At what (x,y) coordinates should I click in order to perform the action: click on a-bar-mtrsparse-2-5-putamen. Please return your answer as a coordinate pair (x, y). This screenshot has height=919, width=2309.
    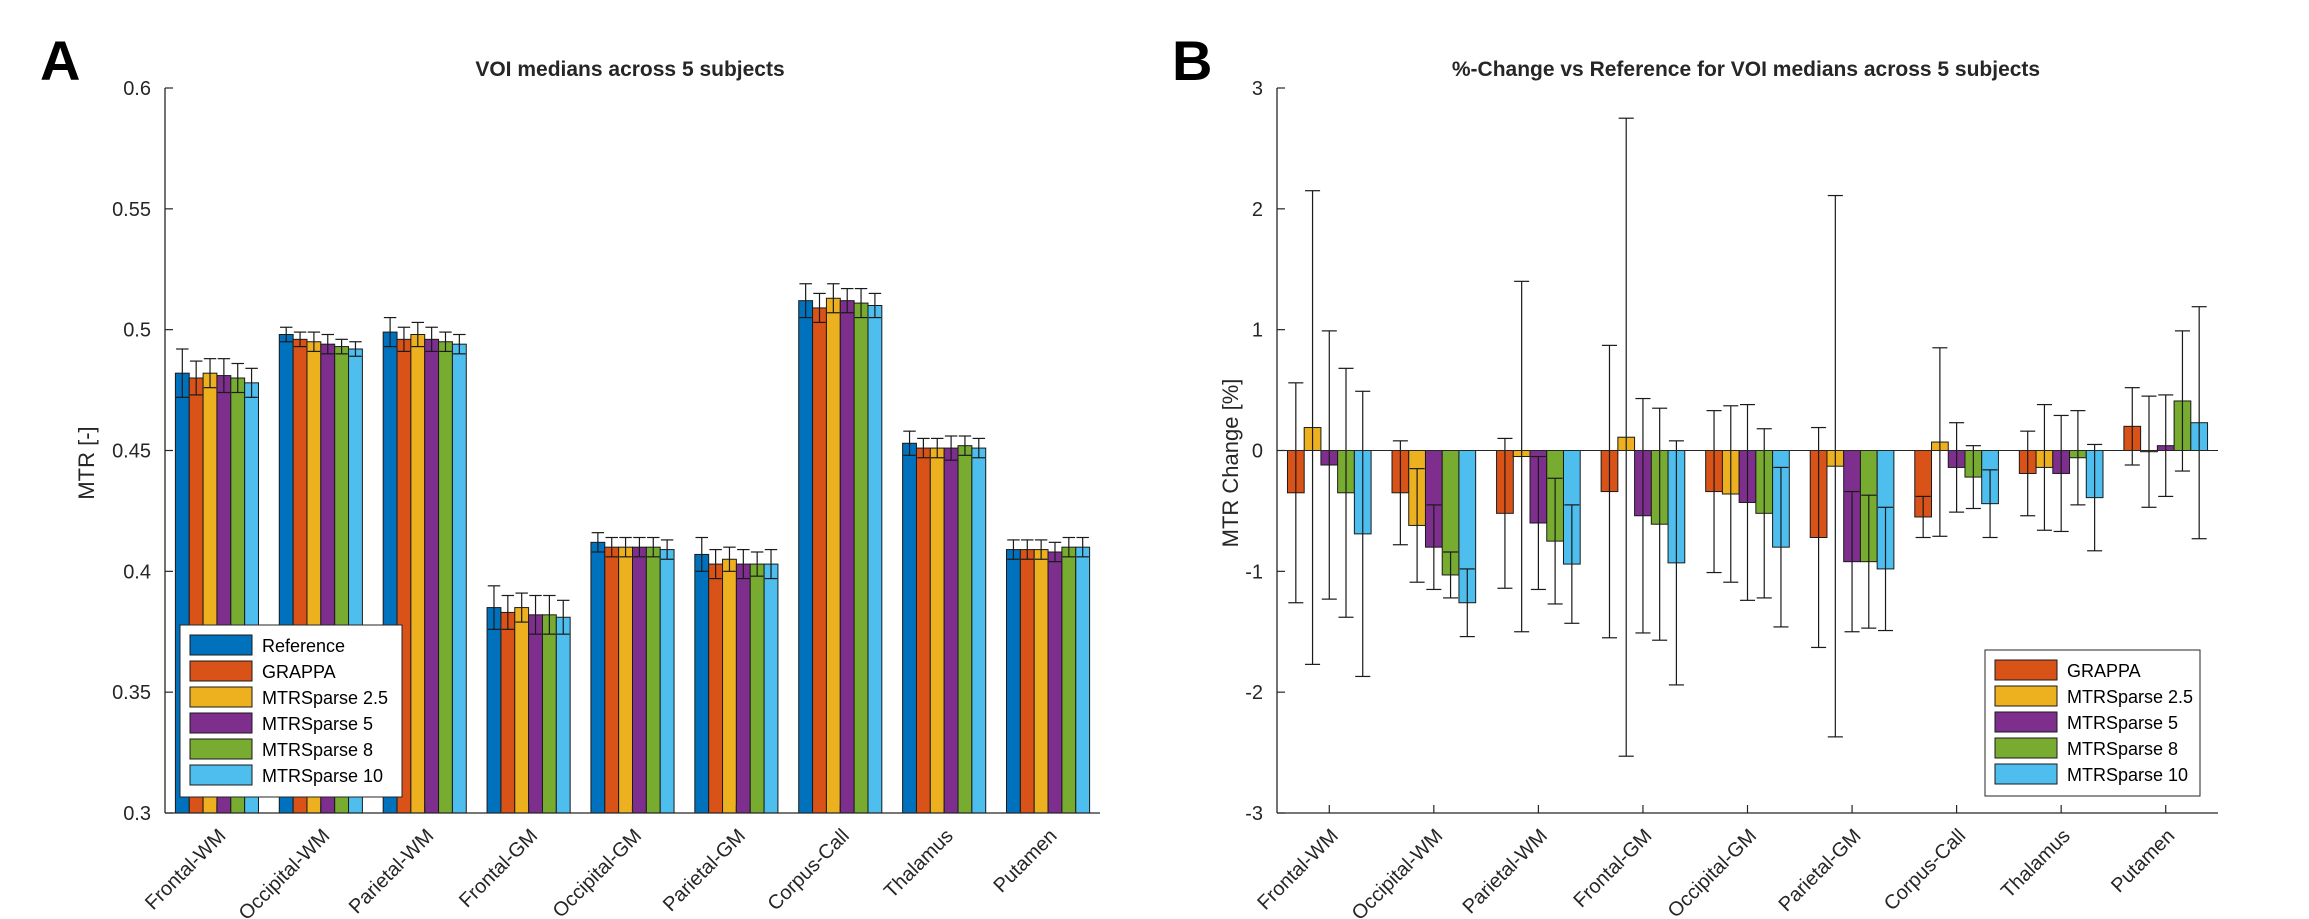
    Looking at the image, I should click on (1041, 681).